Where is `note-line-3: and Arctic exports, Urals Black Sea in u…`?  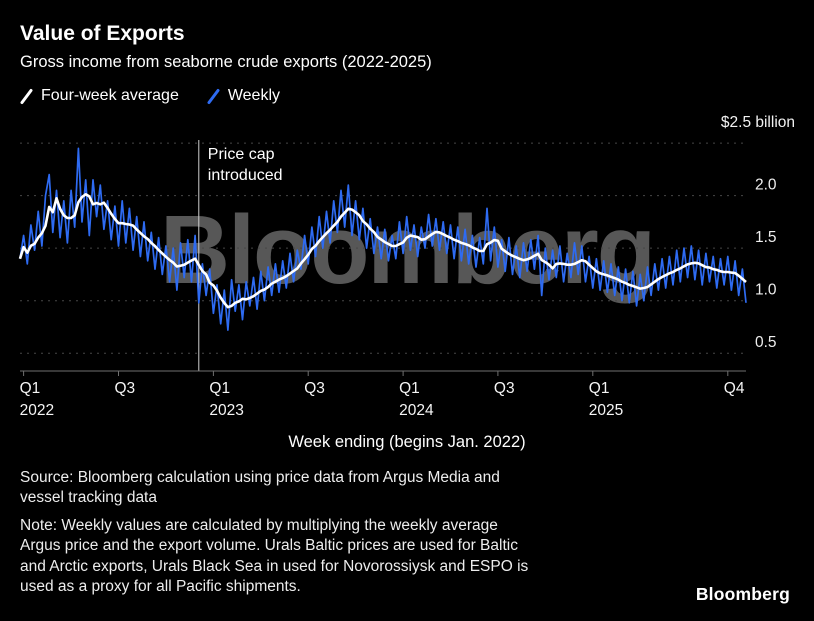 note-line-3: and Arctic exports, Urals Black Sea in u… is located at coordinates (274, 566).